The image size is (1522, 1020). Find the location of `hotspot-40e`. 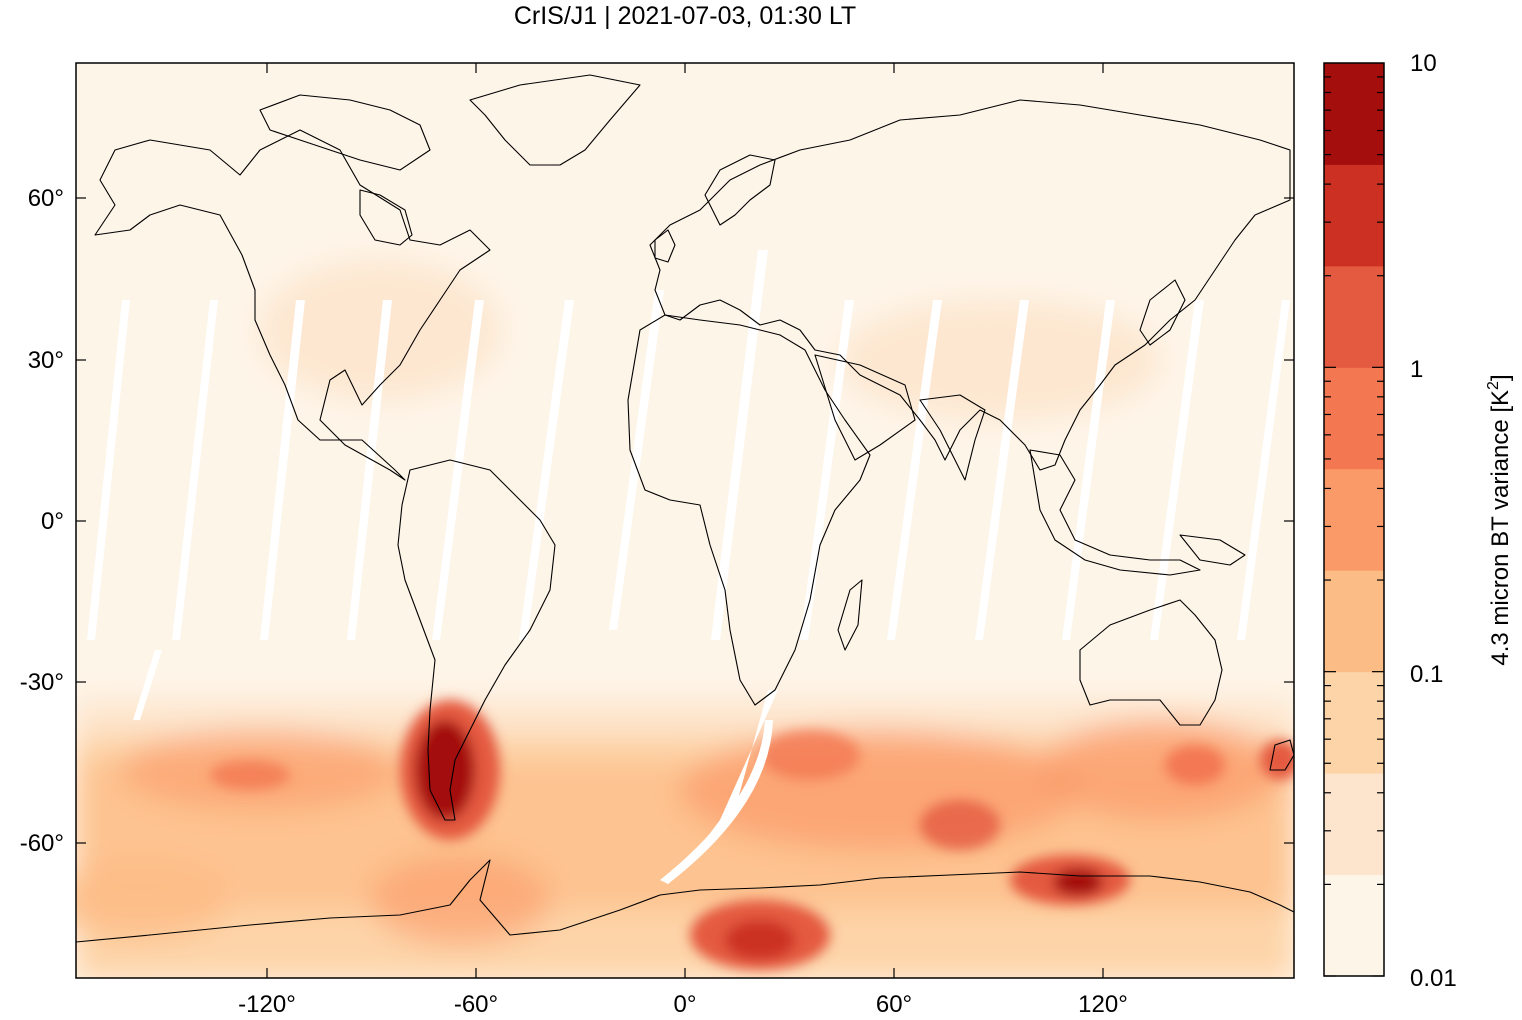

hotspot-40e is located at coordinates (810, 755).